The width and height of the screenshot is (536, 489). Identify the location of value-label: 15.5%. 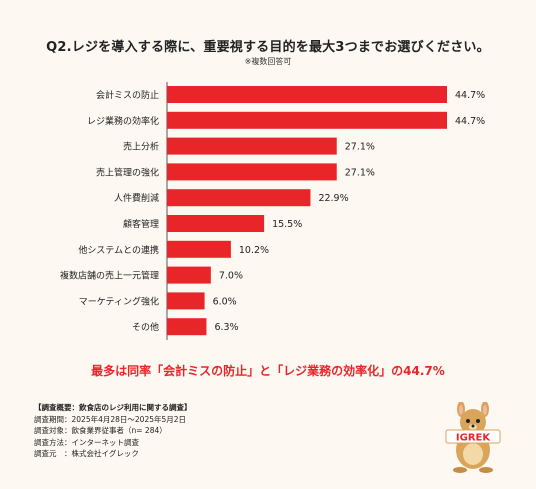
(287, 224).